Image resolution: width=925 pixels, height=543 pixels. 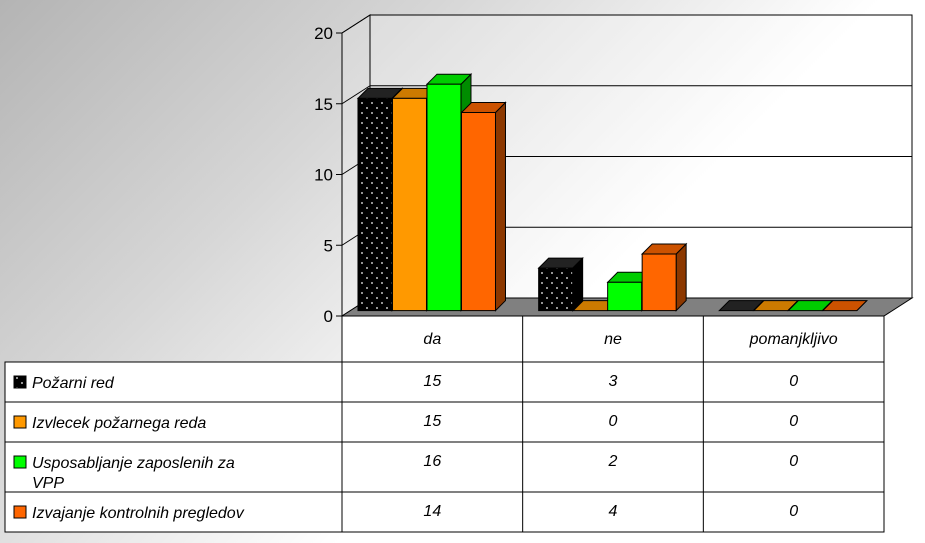 I want to click on table-cell-value: 2, so click(x=613, y=461).